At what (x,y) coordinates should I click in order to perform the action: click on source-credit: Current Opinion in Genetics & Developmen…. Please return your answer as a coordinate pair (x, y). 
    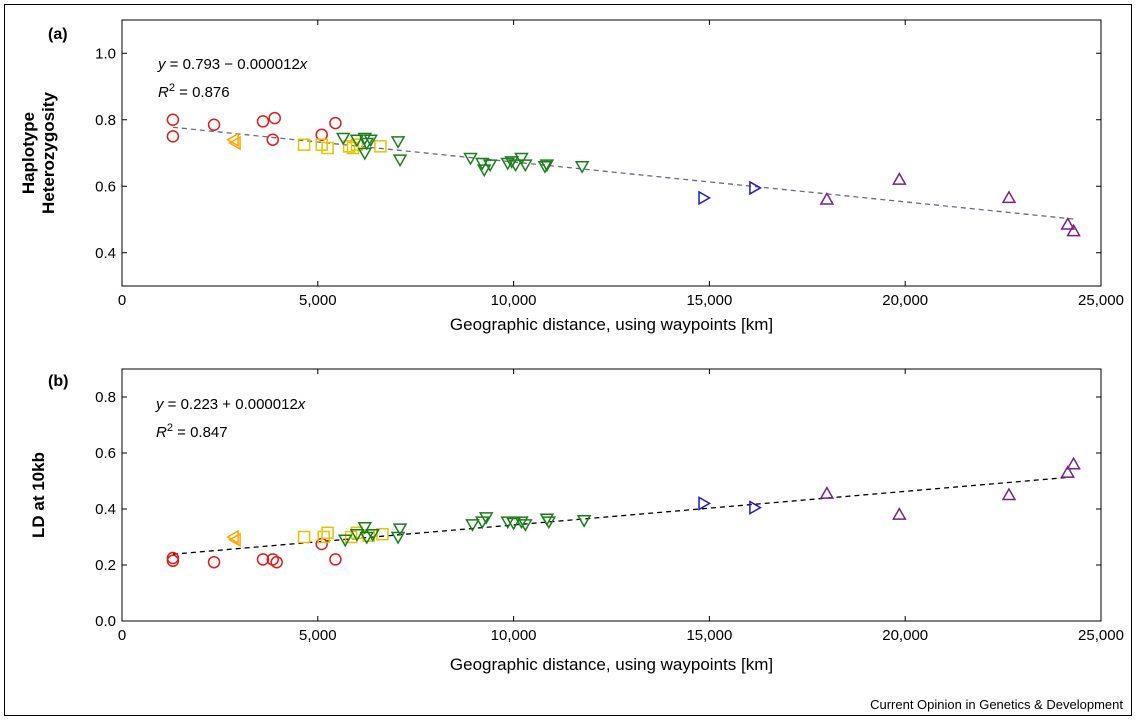
    Looking at the image, I should click on (996, 704).